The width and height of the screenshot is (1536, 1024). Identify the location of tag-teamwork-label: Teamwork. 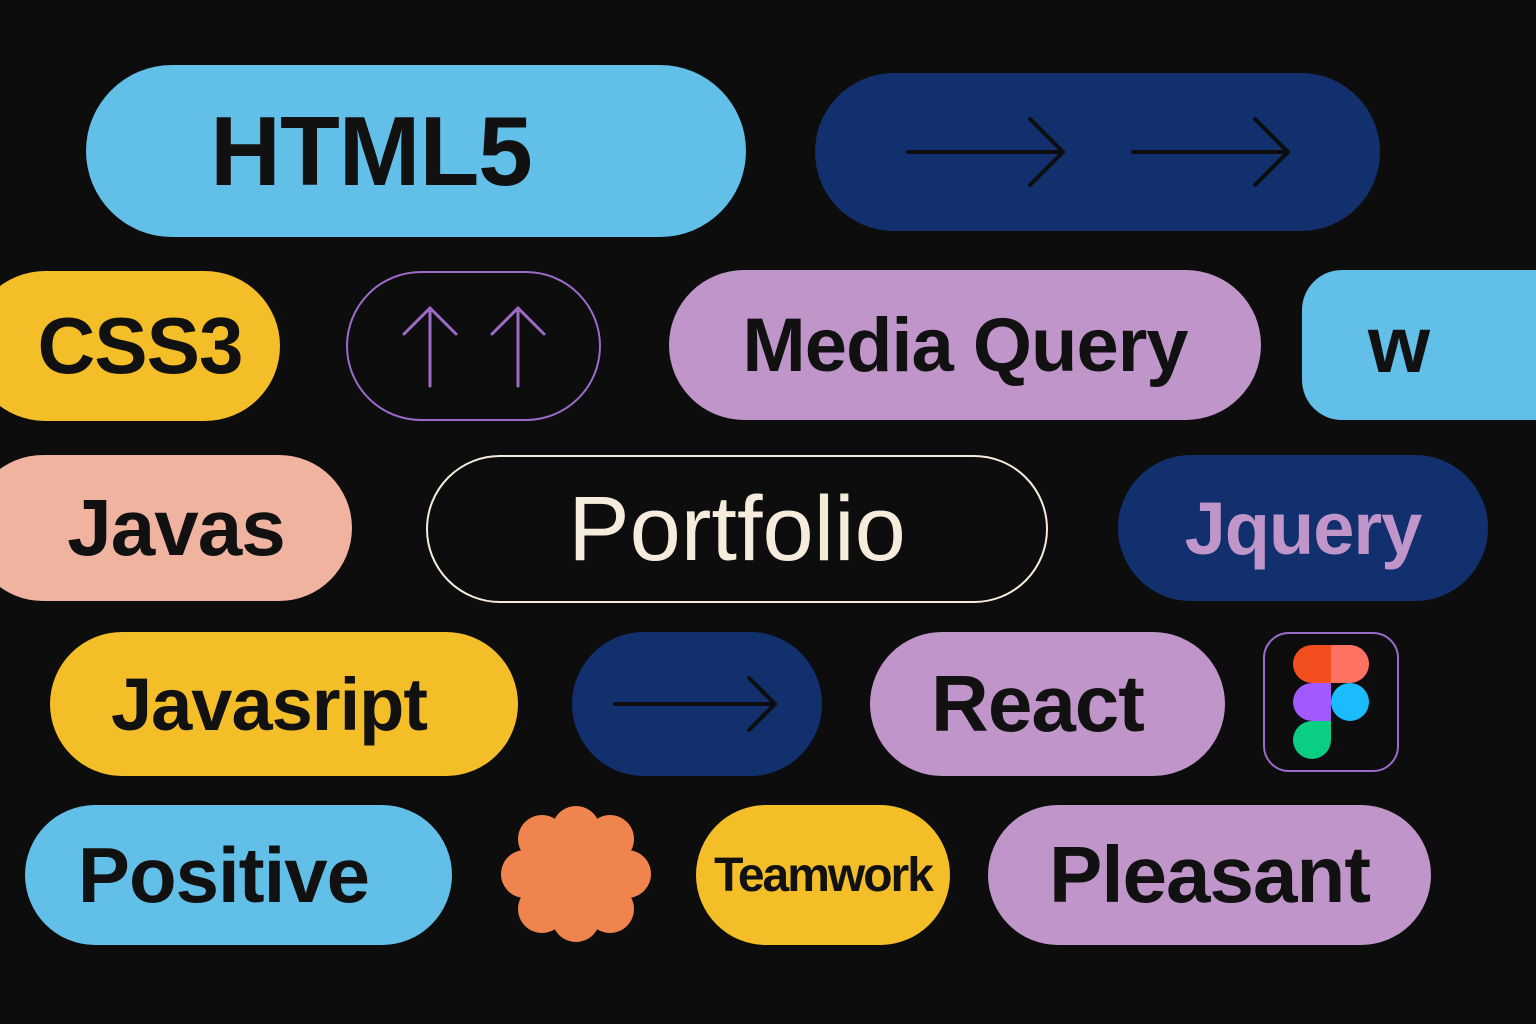
(824, 875).